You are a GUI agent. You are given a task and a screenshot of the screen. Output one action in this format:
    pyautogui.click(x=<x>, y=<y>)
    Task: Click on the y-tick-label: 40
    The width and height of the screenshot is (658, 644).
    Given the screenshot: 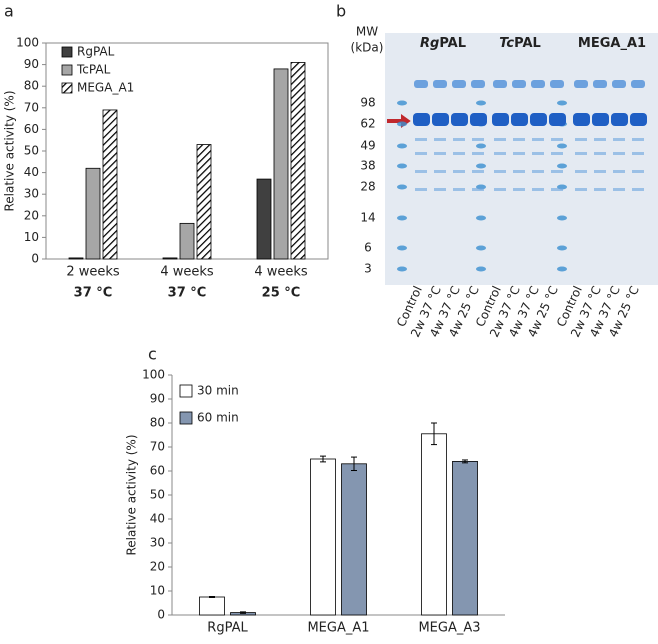 What is the action you would take?
    pyautogui.click(x=31, y=172)
    